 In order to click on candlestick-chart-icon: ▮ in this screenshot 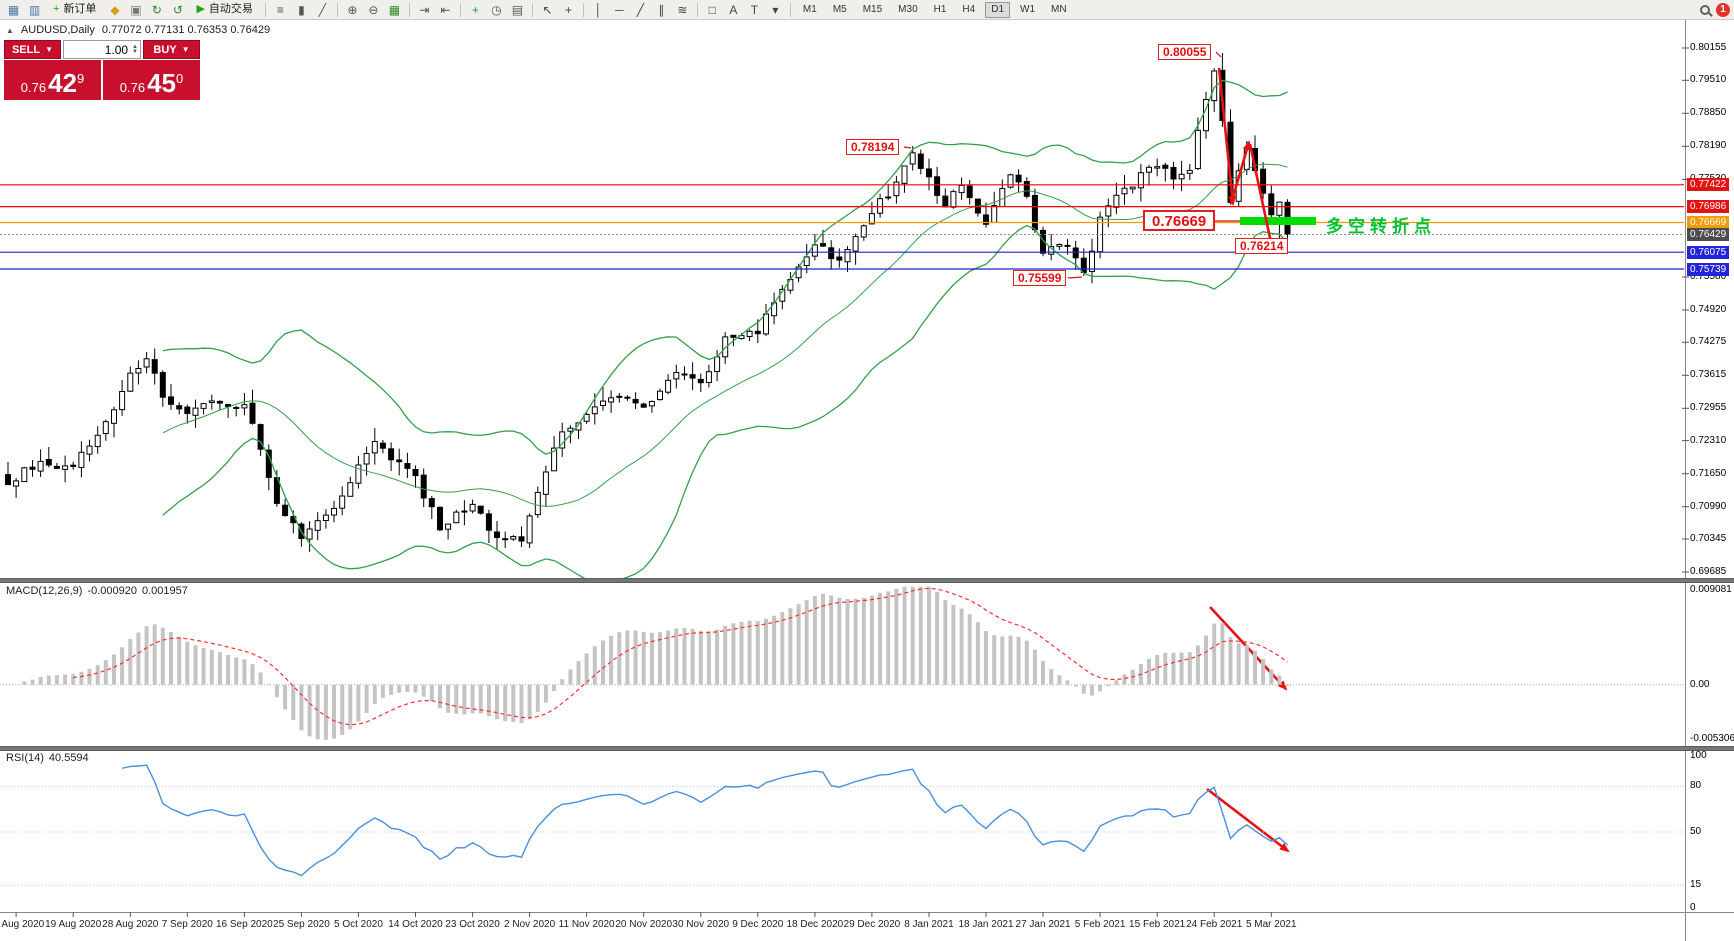, I will do `click(301, 9)`.